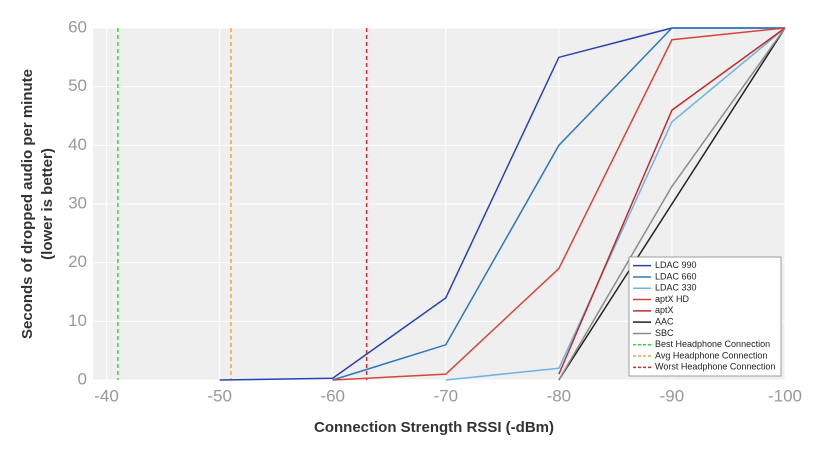  I want to click on y-tick-label: 50, so click(77, 85).